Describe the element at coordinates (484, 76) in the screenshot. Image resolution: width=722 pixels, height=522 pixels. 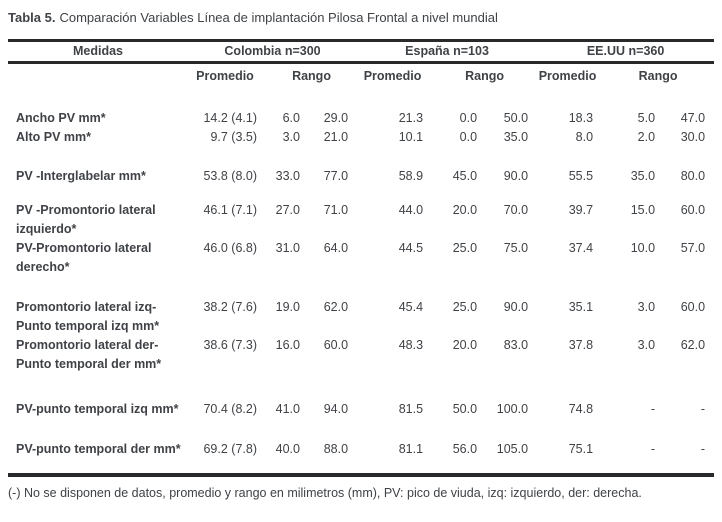
I see `subheader-rango-espana: Rango` at that location.